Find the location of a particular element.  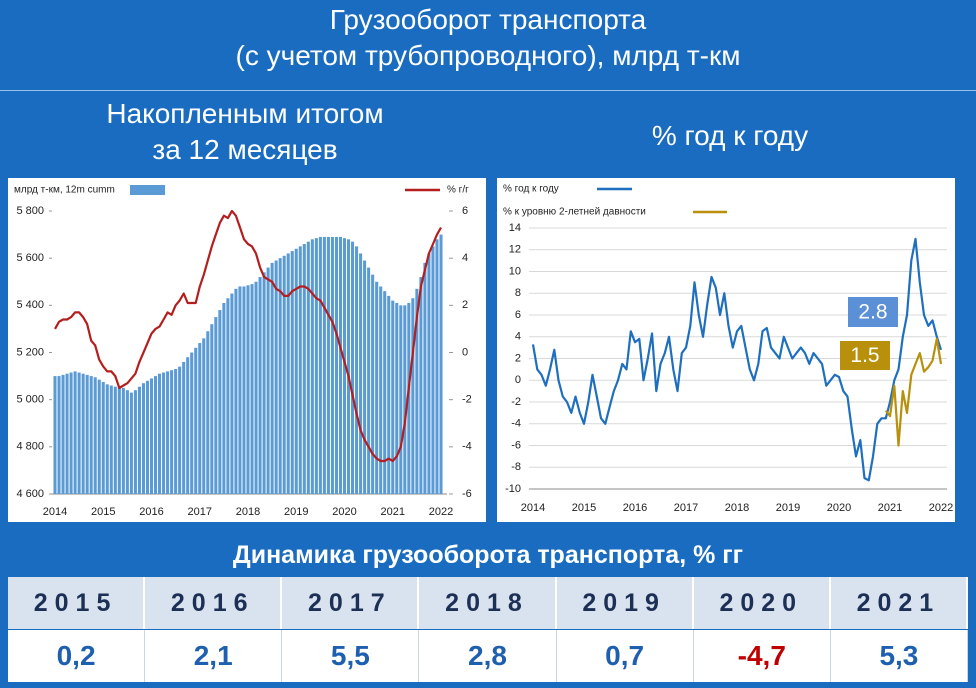

x-tick-label: 2017 is located at coordinates (686, 508).